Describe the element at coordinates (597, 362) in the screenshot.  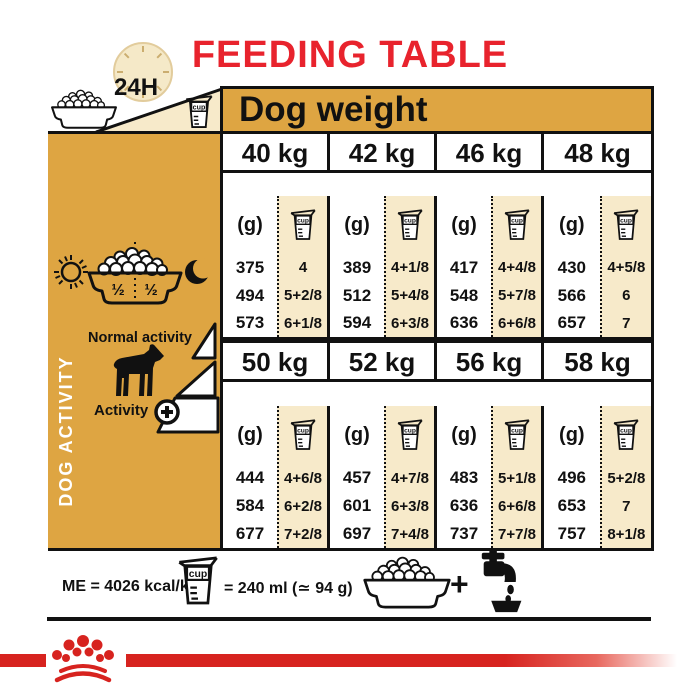
I see `weight-header: 58 kg` at that location.